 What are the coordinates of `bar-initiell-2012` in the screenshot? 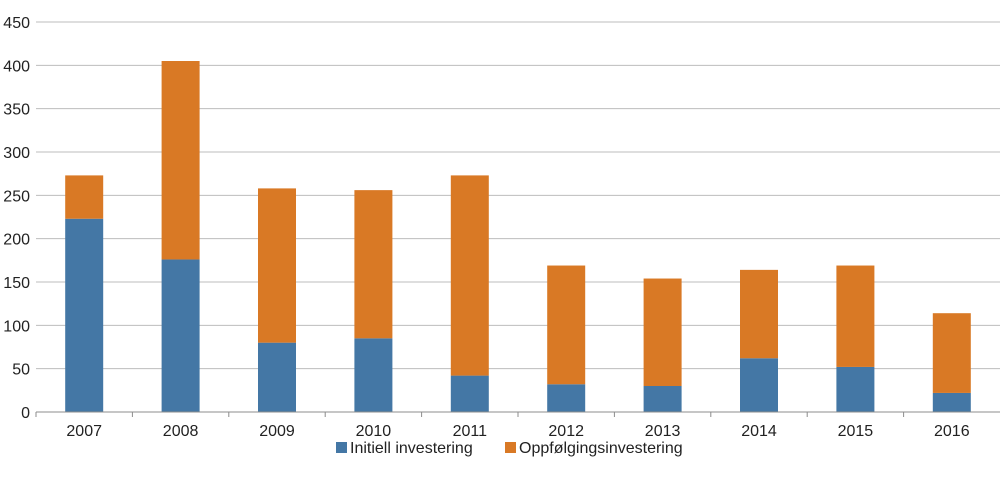 It's located at (566, 398).